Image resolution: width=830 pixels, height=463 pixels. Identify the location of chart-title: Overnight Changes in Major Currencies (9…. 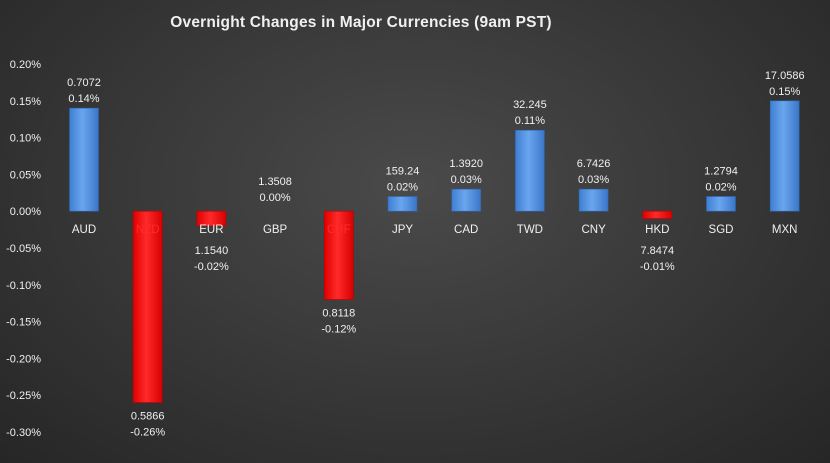
(361, 22).